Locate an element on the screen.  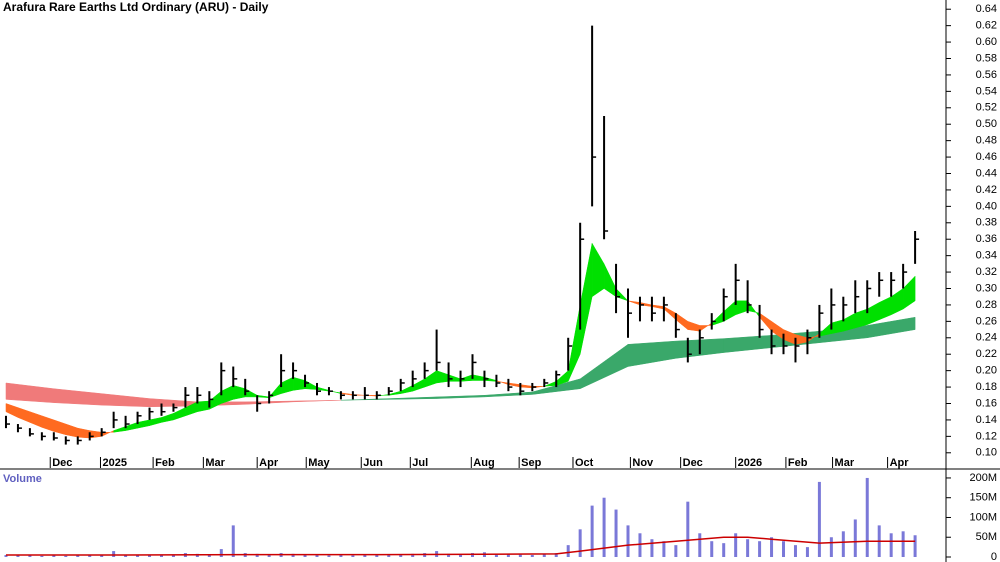
y-tick-label: 0.52 is located at coordinates (986, 108).